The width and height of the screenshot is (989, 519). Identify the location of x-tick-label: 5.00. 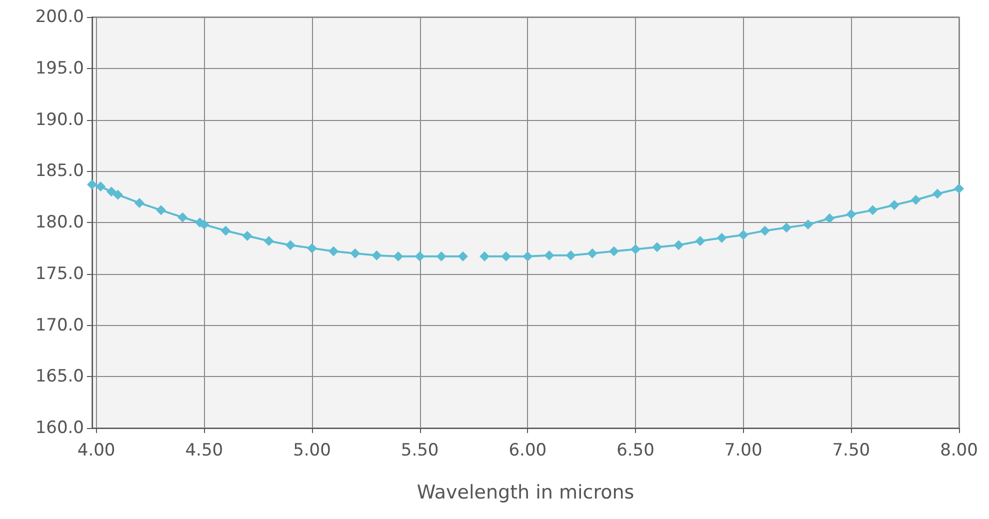
(312, 450).